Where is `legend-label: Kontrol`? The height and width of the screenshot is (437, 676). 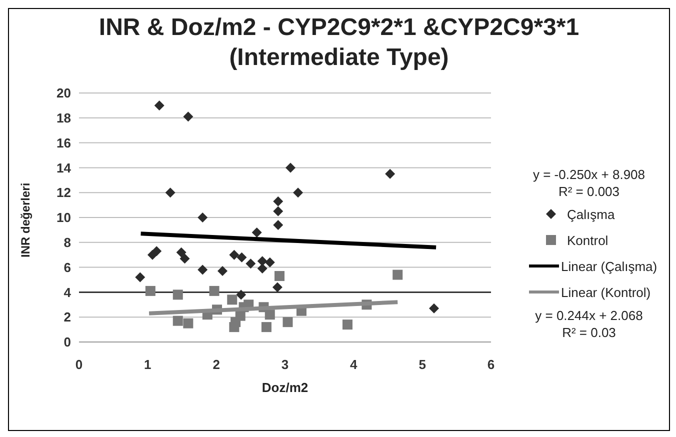
legend-label: Kontrol is located at coordinates (587, 240).